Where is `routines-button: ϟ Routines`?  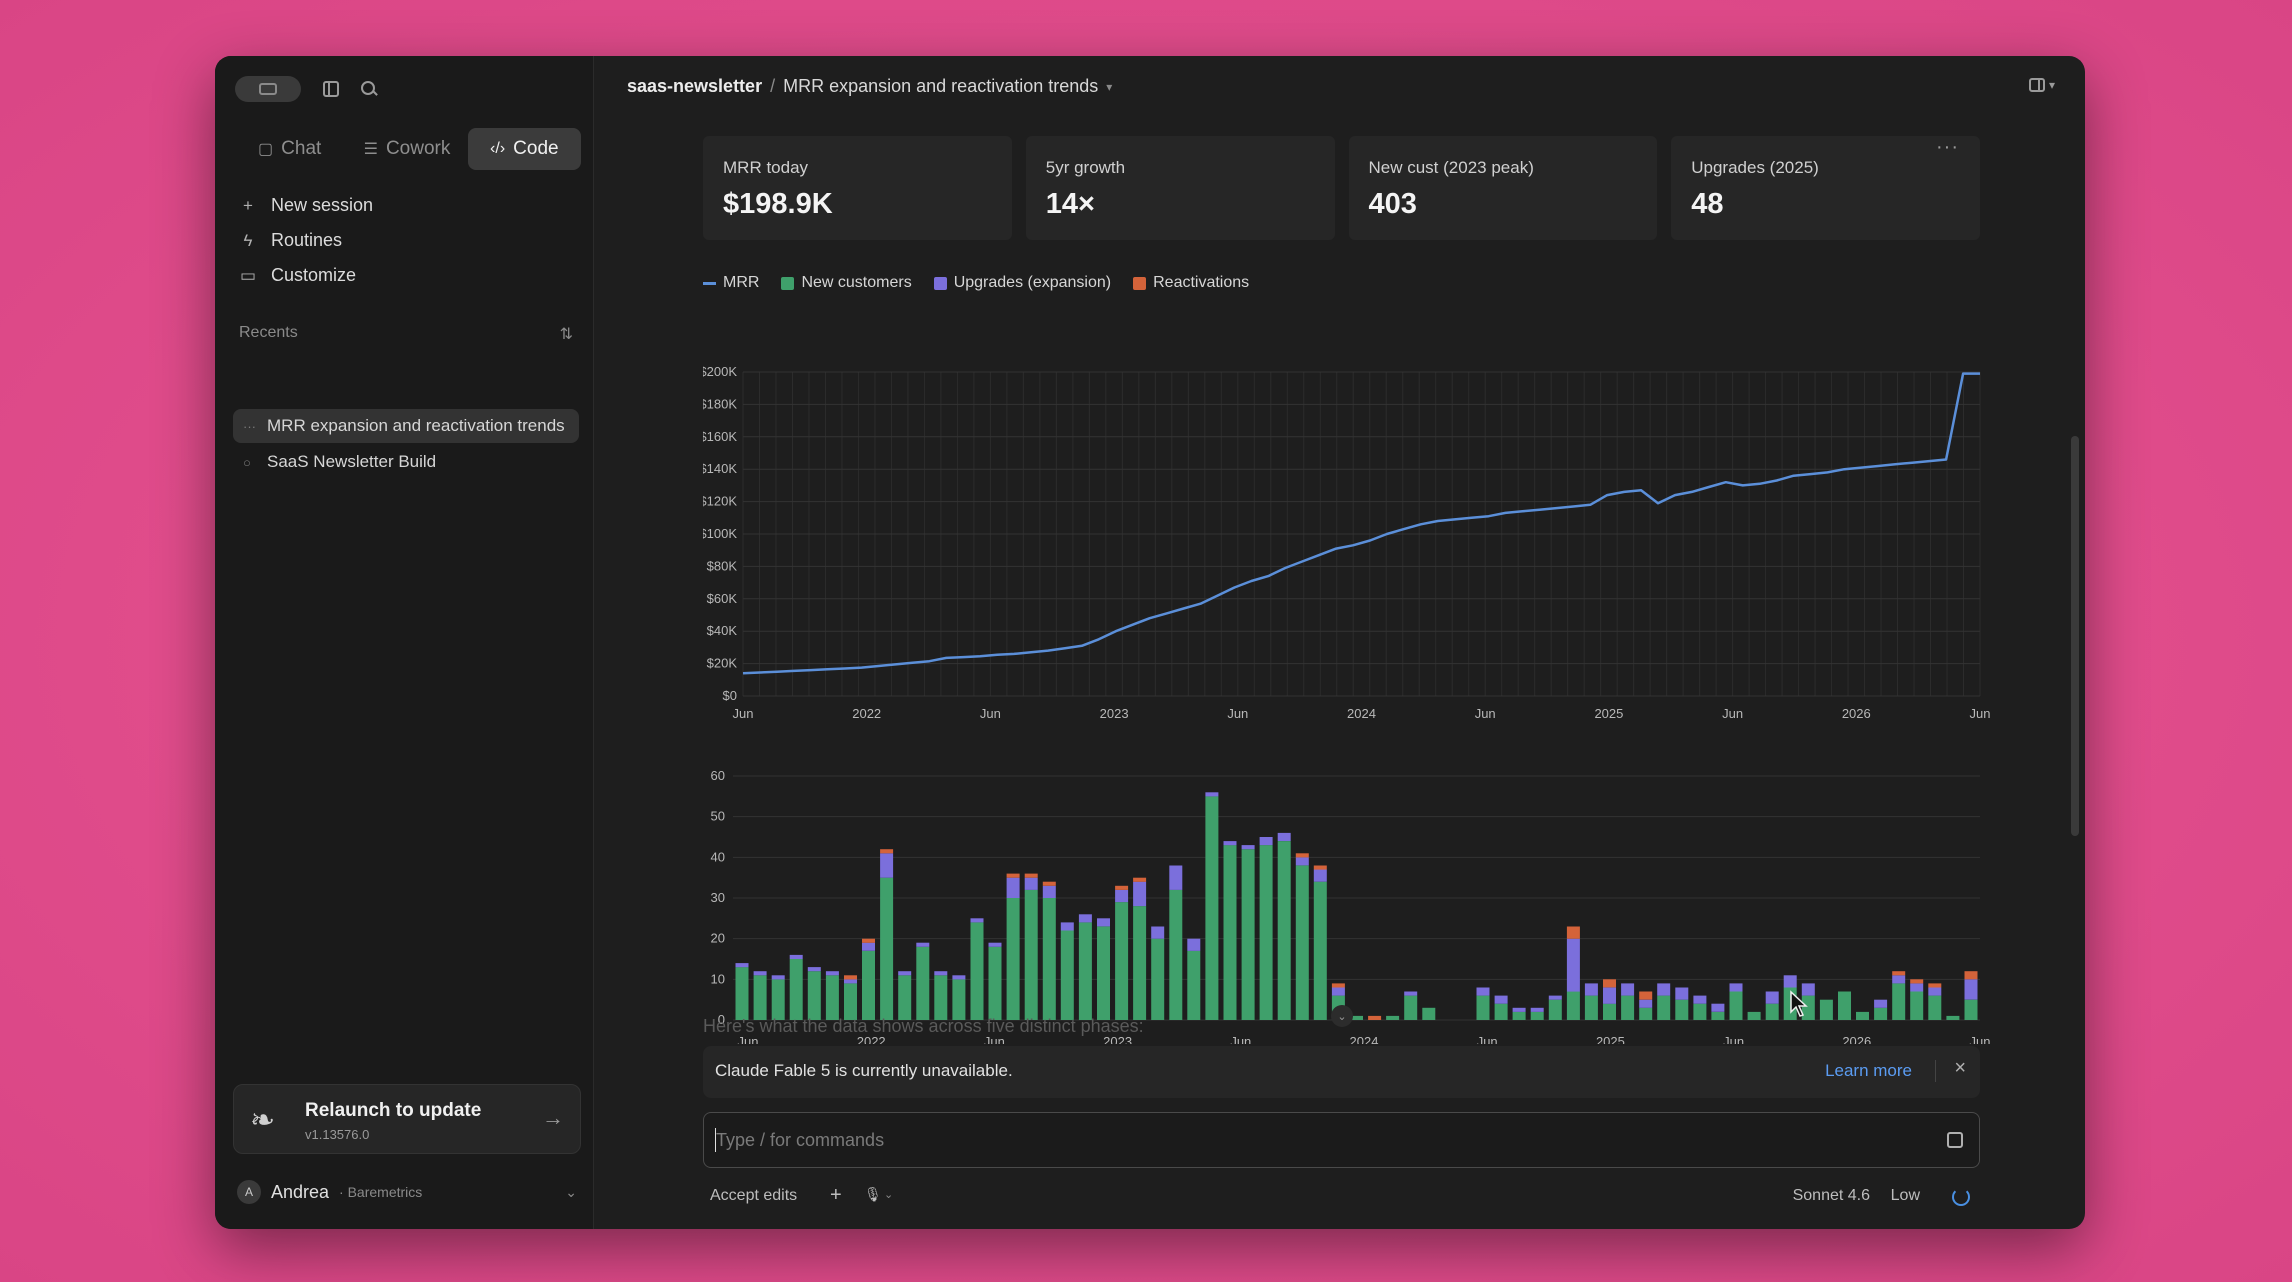 routines-button: ϟ Routines is located at coordinates (306, 240).